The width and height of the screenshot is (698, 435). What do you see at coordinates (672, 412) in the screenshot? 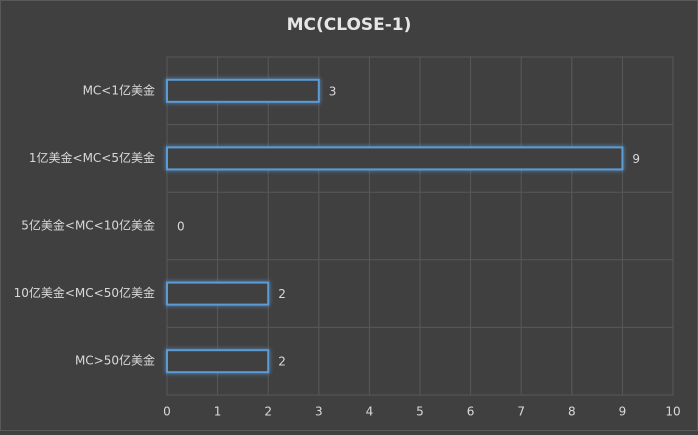
I see `x-tick-label: 10` at bounding box center [672, 412].